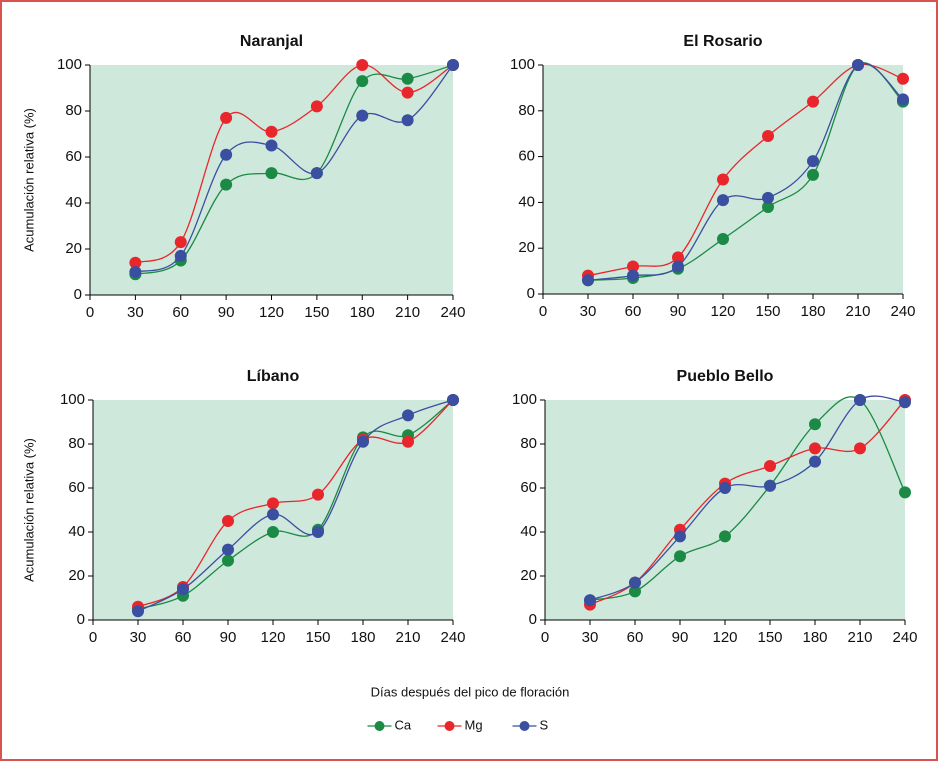 This screenshot has height=762, width=939. I want to click on chart-title: Pueblo Bello, so click(725, 376).